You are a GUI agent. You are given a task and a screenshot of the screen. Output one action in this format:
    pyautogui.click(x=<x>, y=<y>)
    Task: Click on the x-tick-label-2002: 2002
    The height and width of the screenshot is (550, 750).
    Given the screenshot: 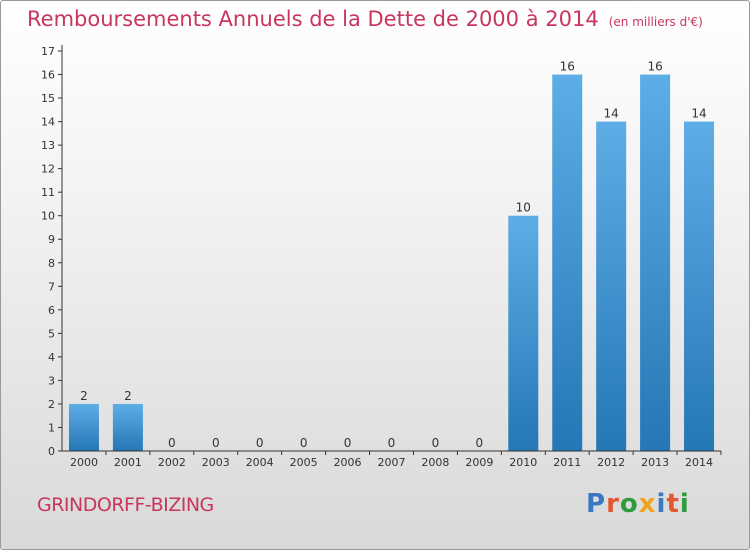 What is the action you would take?
    pyautogui.click(x=172, y=462)
    